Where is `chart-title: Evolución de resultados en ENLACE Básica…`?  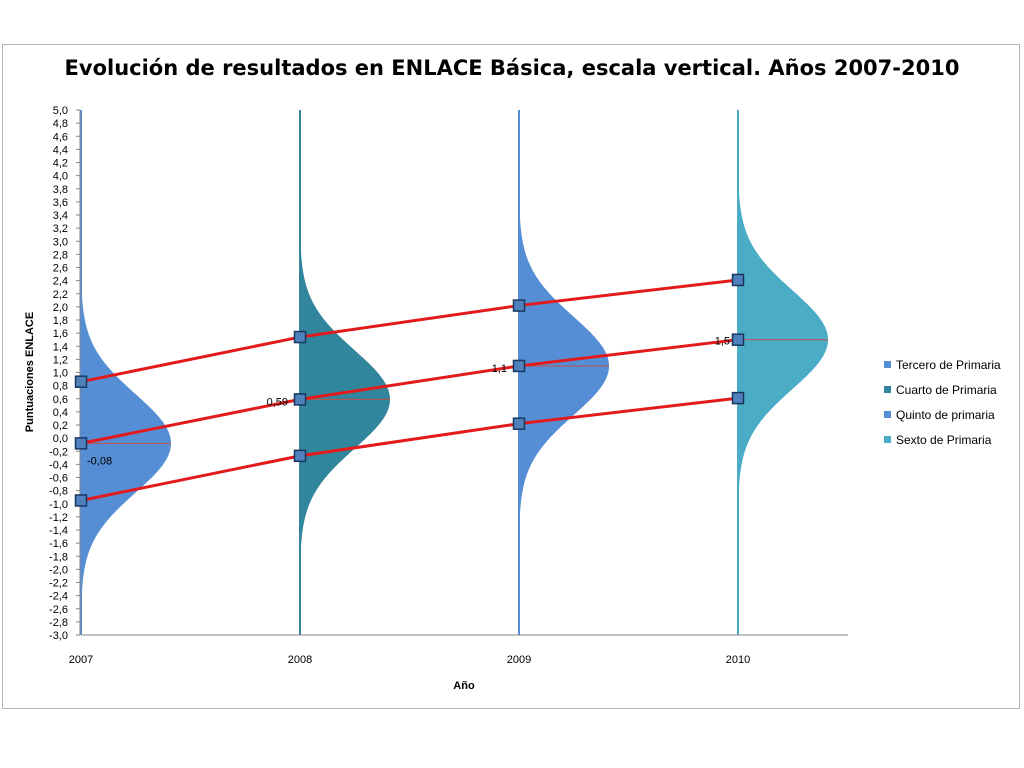
chart-title: Evolución de resultados en ENLACE Básica… is located at coordinates (512, 68).